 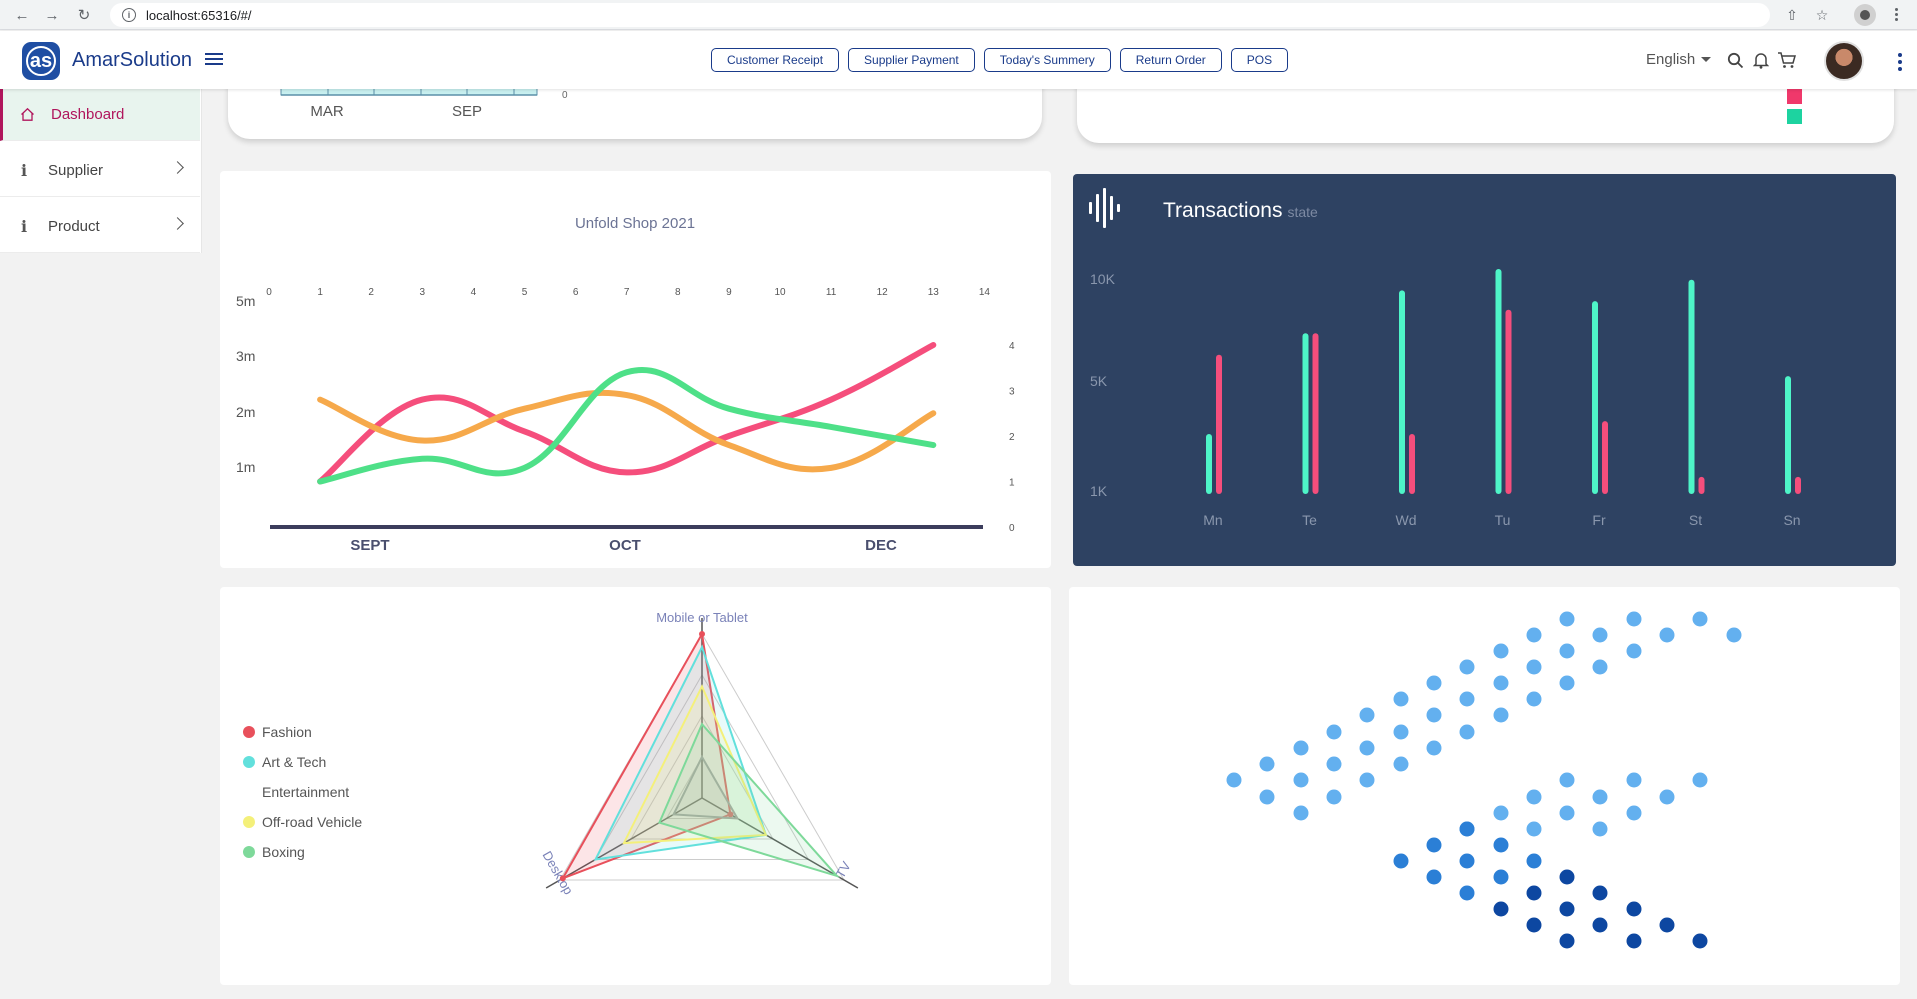 What do you see at coordinates (911, 60) in the screenshot?
I see `supplier-payment-button: Supplier Payment` at bounding box center [911, 60].